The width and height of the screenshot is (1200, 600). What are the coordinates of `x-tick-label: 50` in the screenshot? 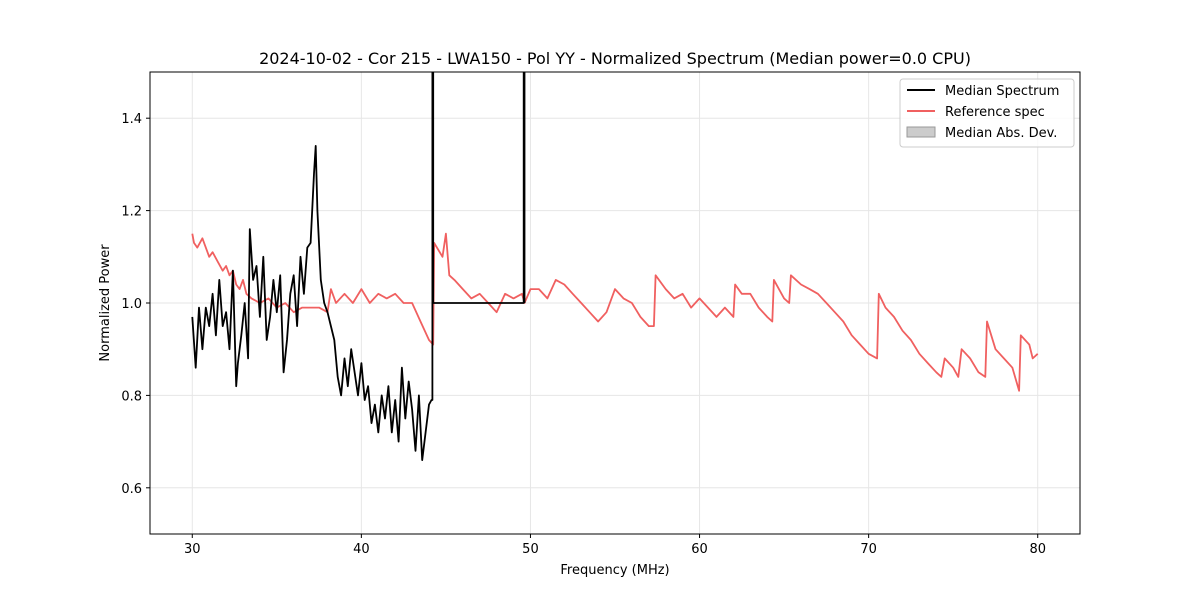 It's located at (530, 549).